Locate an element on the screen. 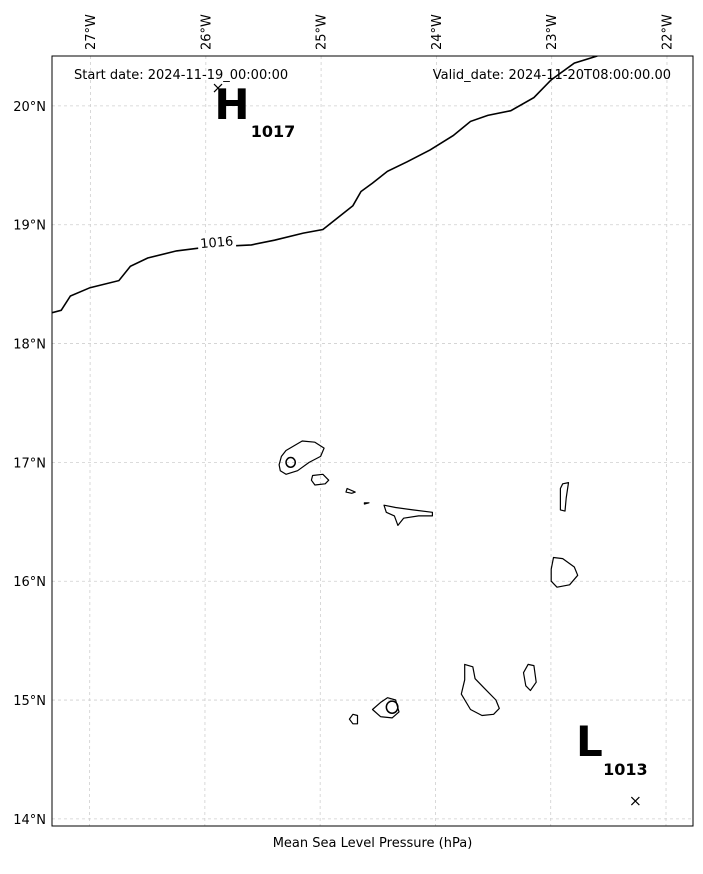 The width and height of the screenshot is (703, 874). valid-date: Valid_date: 2024-11-20T08:00:00.00 is located at coordinates (552, 75).